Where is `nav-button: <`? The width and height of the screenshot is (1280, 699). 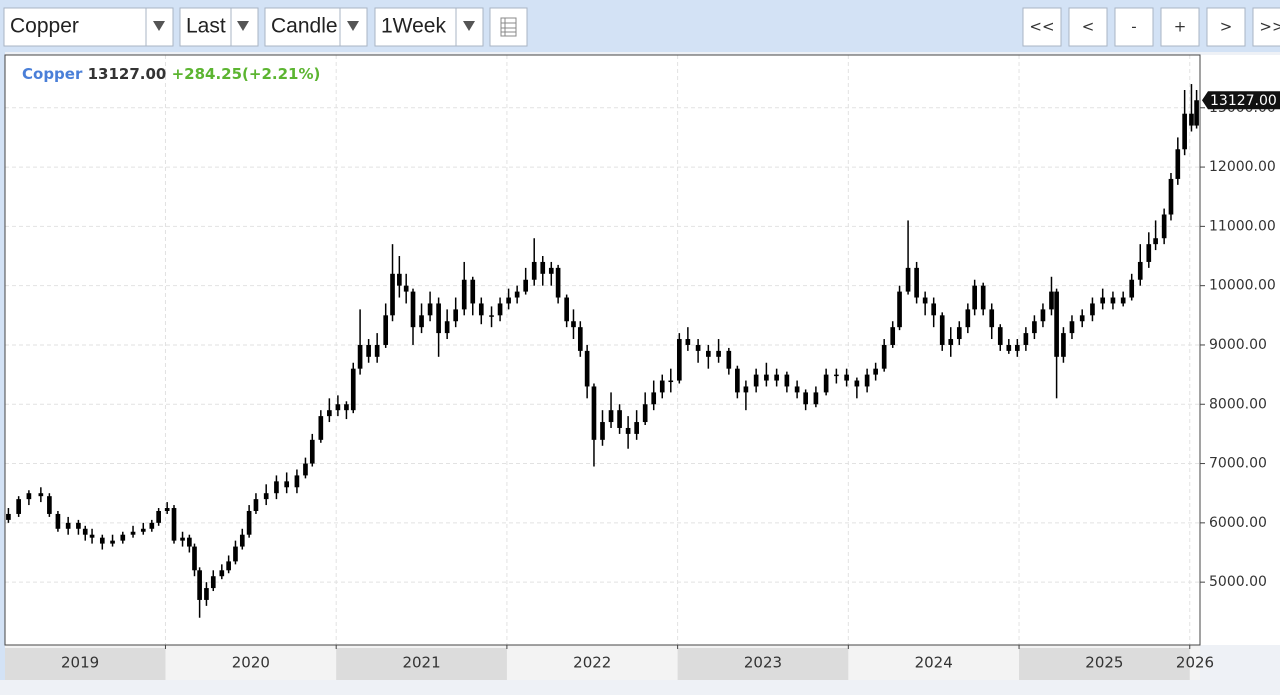
nav-button: < is located at coordinates (1088, 27).